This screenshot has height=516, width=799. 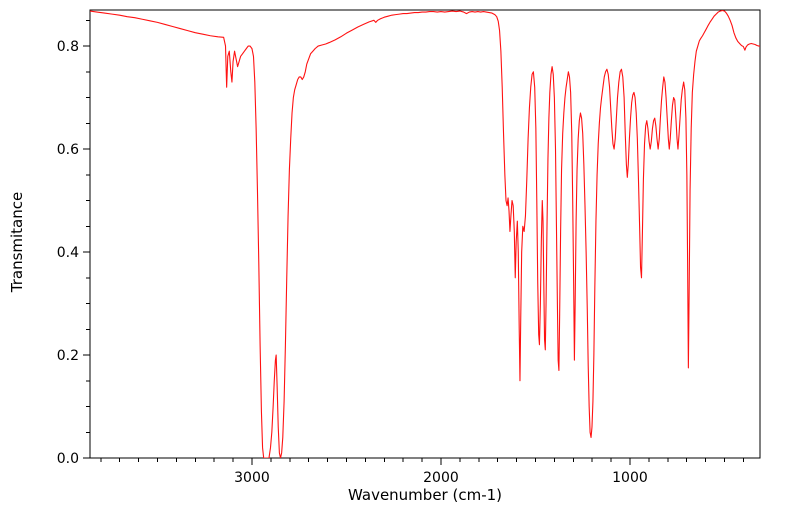 I want to click on y-tick-label: 0.6, so click(x=68, y=150).